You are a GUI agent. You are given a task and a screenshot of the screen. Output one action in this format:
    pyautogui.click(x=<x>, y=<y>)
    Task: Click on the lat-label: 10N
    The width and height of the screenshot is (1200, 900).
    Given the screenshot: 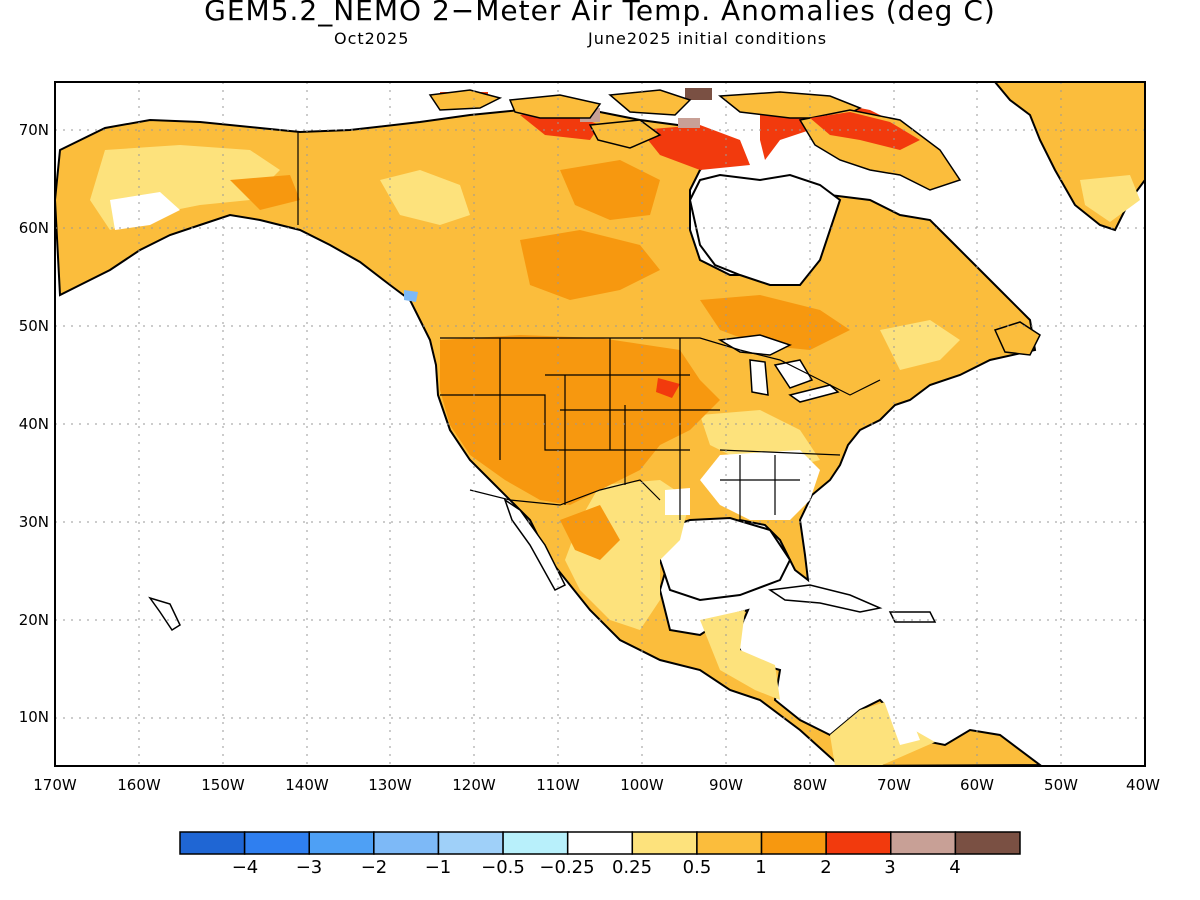 What is the action you would take?
    pyautogui.click(x=34, y=717)
    